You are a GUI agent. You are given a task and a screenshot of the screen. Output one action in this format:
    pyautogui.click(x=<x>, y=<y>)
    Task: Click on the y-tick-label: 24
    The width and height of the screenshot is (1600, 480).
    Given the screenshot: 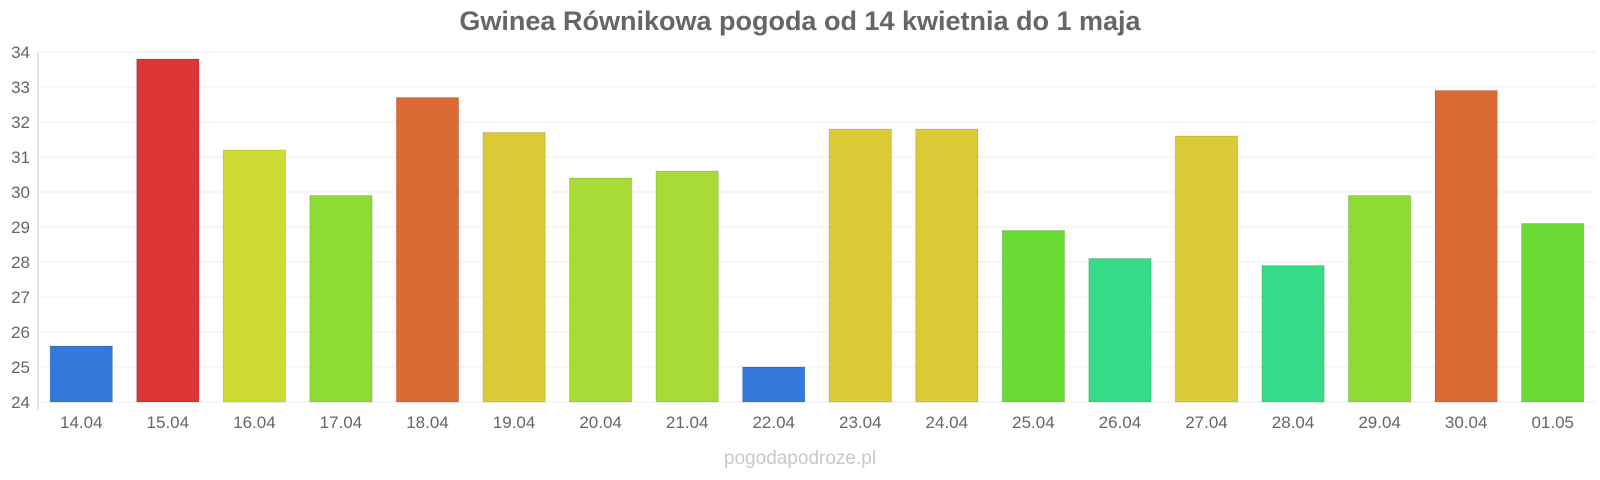 What is the action you would take?
    pyautogui.click(x=20, y=402)
    